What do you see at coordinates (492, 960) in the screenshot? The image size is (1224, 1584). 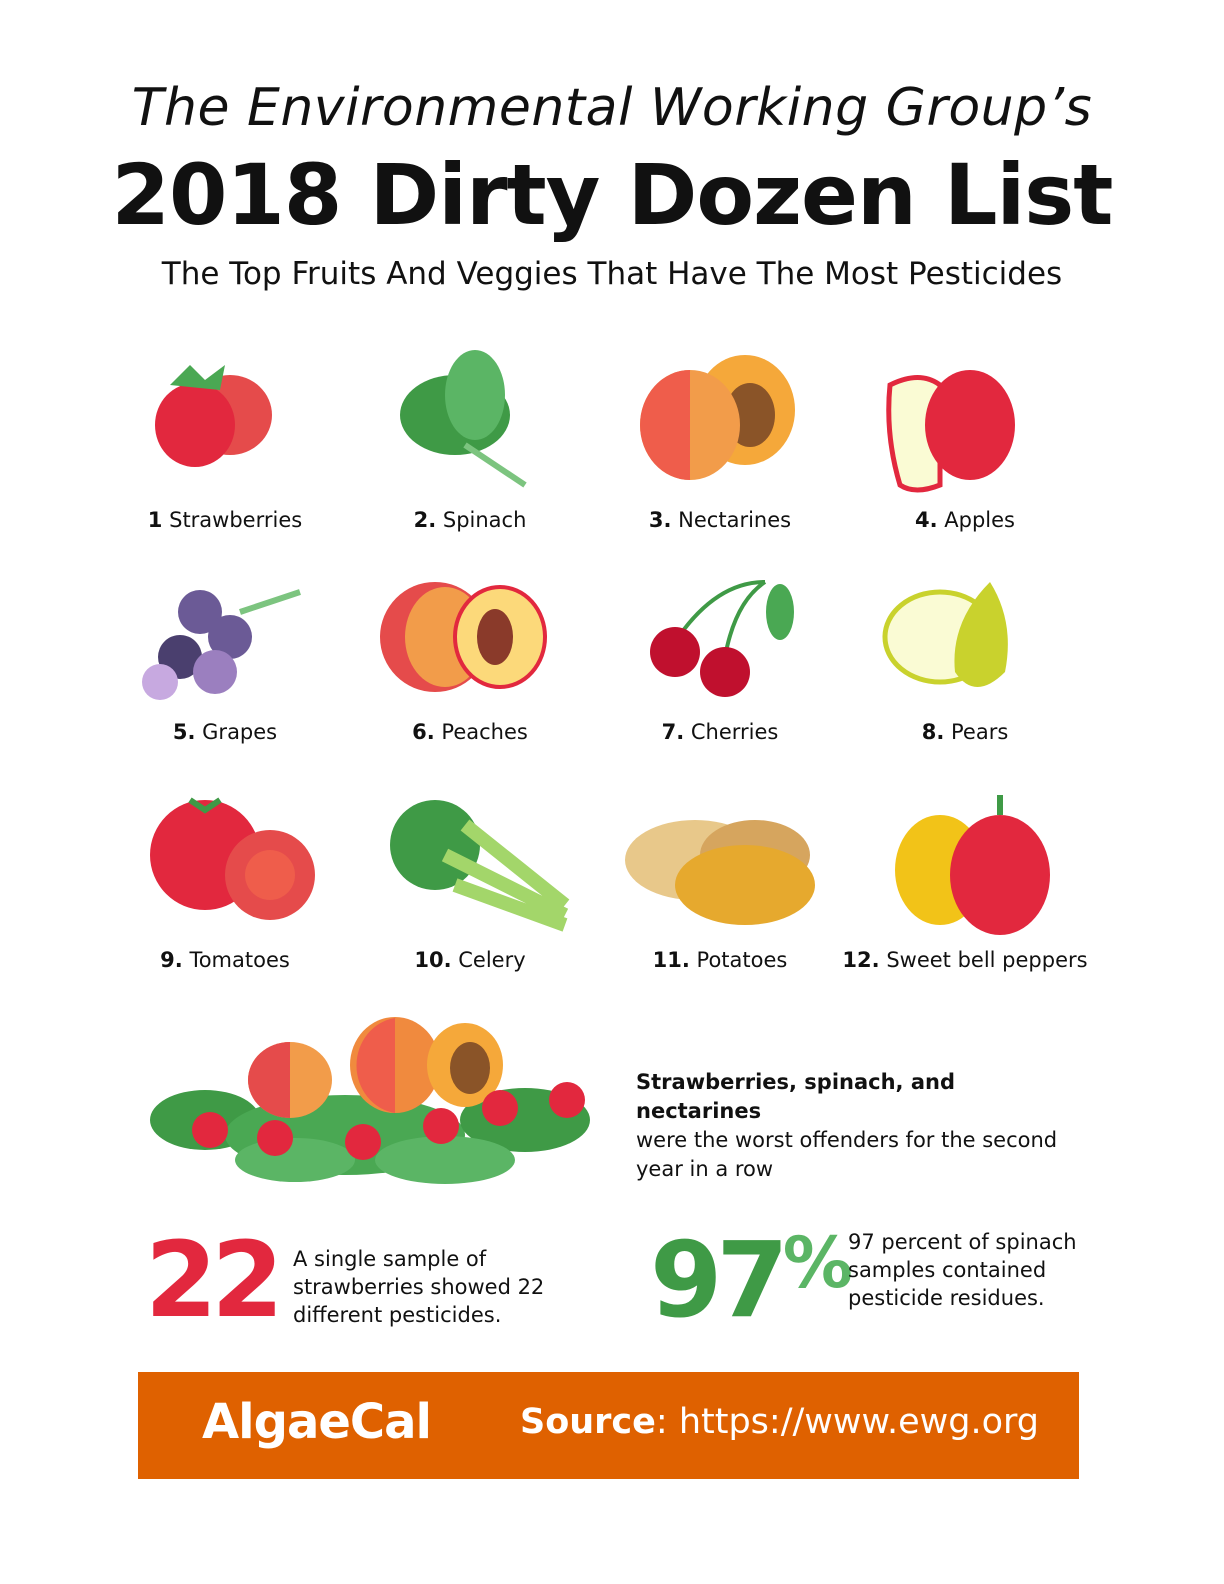 I see `produce-name: Celery` at bounding box center [492, 960].